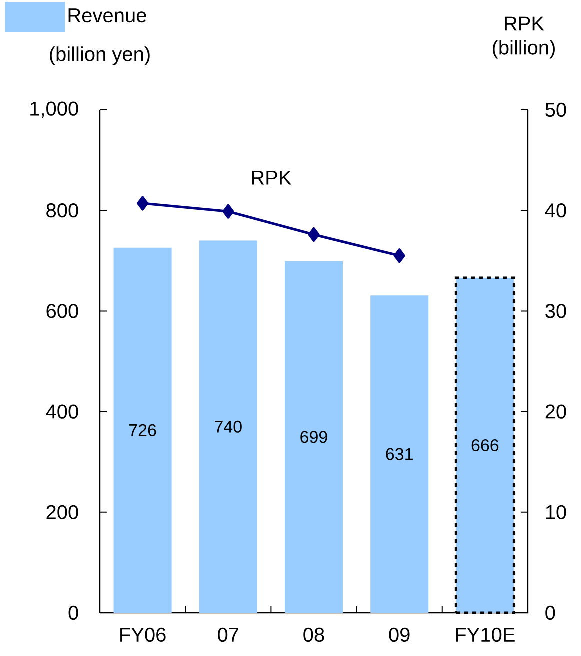  I want to click on y-tick-label: 400, so click(62, 411).